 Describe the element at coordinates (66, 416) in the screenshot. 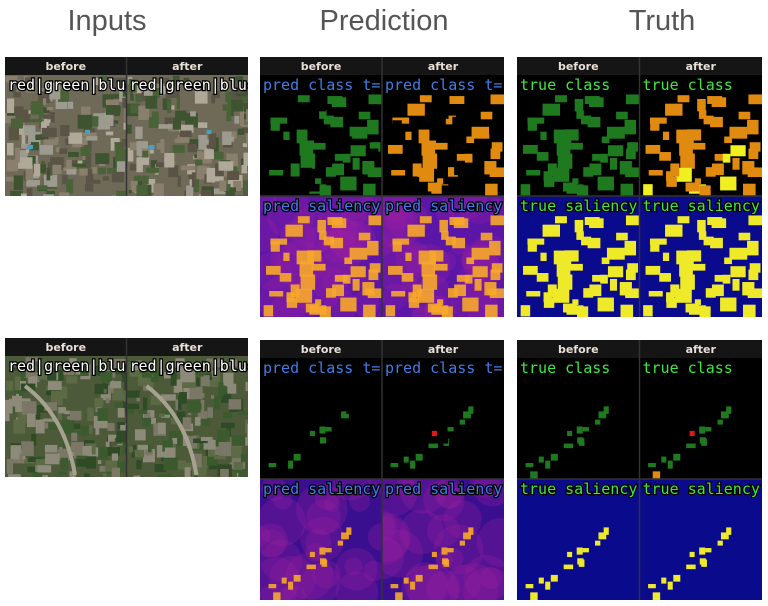

I see `image-tile: red|green|blue` at that location.